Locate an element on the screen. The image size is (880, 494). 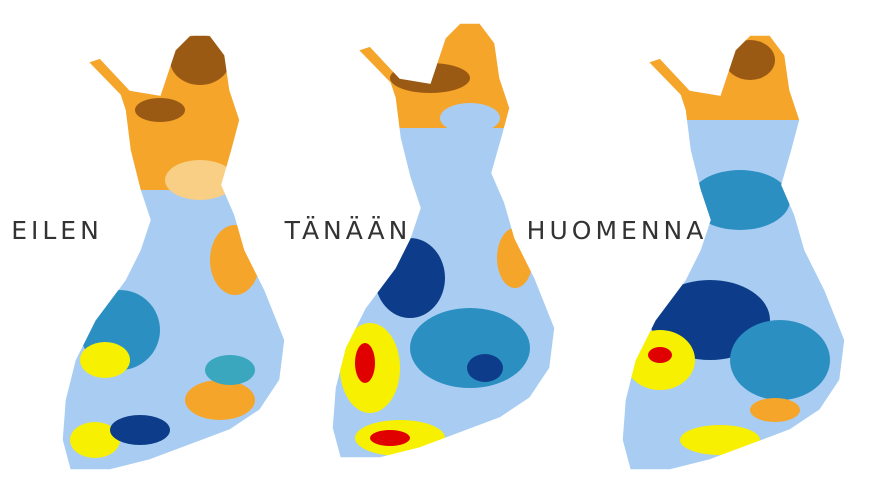
day-label: HUOMENNA is located at coordinates (617, 230).